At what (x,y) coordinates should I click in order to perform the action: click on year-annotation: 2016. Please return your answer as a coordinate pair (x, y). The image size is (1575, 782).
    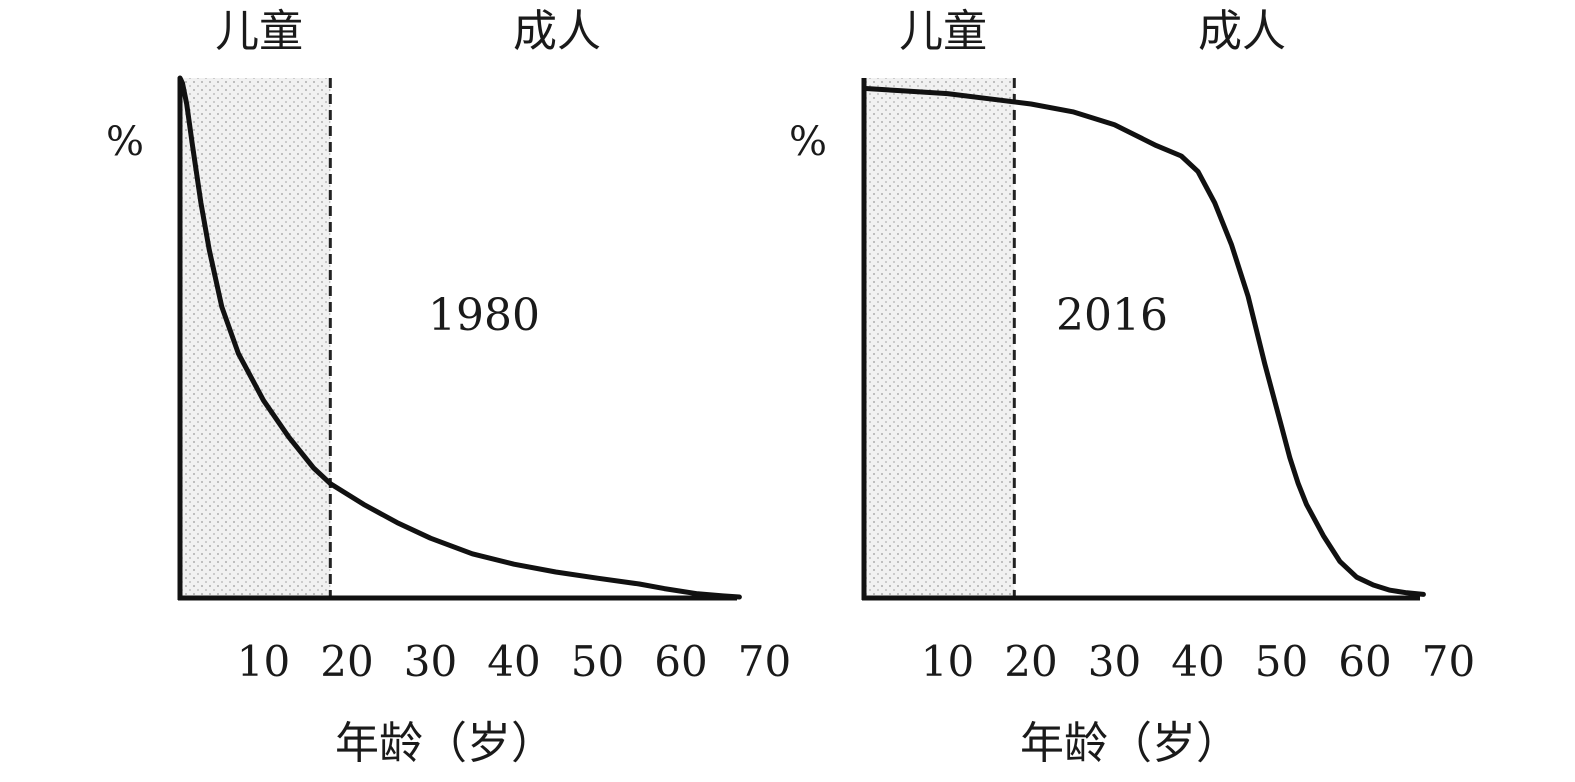
    Looking at the image, I should click on (1112, 315).